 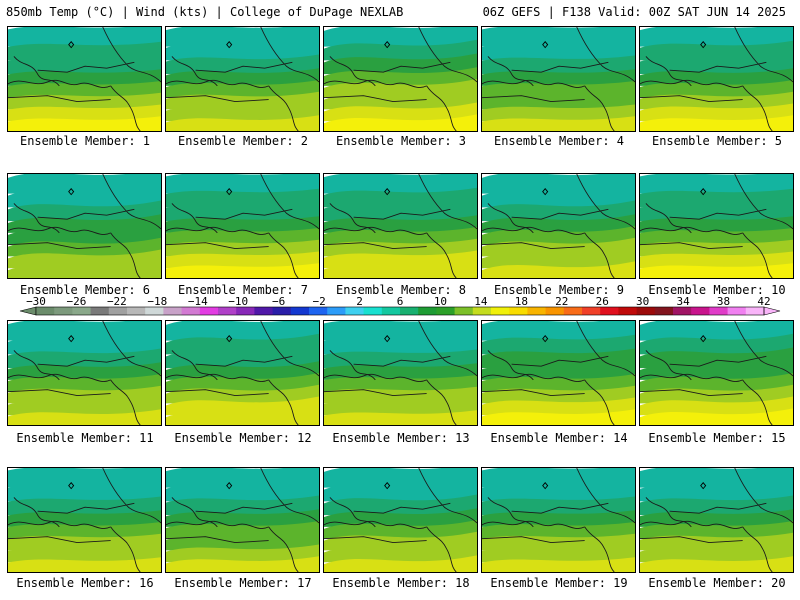 What do you see at coordinates (559, 583) in the screenshot?
I see `ensemble-member-label: Ensemble Member: 19` at bounding box center [559, 583].